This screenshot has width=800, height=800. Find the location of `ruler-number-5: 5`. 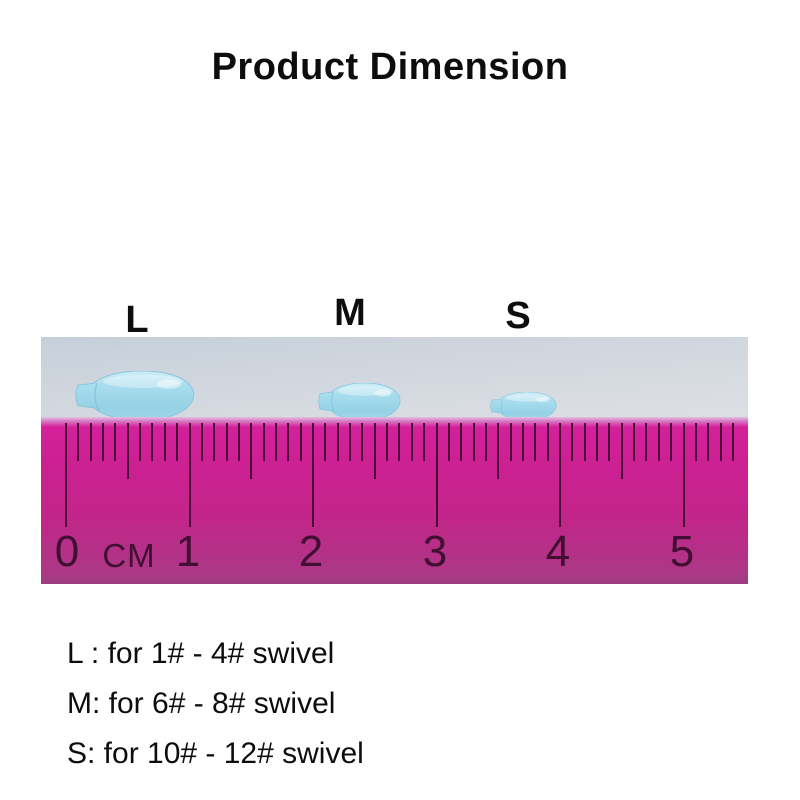

ruler-number-5: 5 is located at coordinates (682, 551).